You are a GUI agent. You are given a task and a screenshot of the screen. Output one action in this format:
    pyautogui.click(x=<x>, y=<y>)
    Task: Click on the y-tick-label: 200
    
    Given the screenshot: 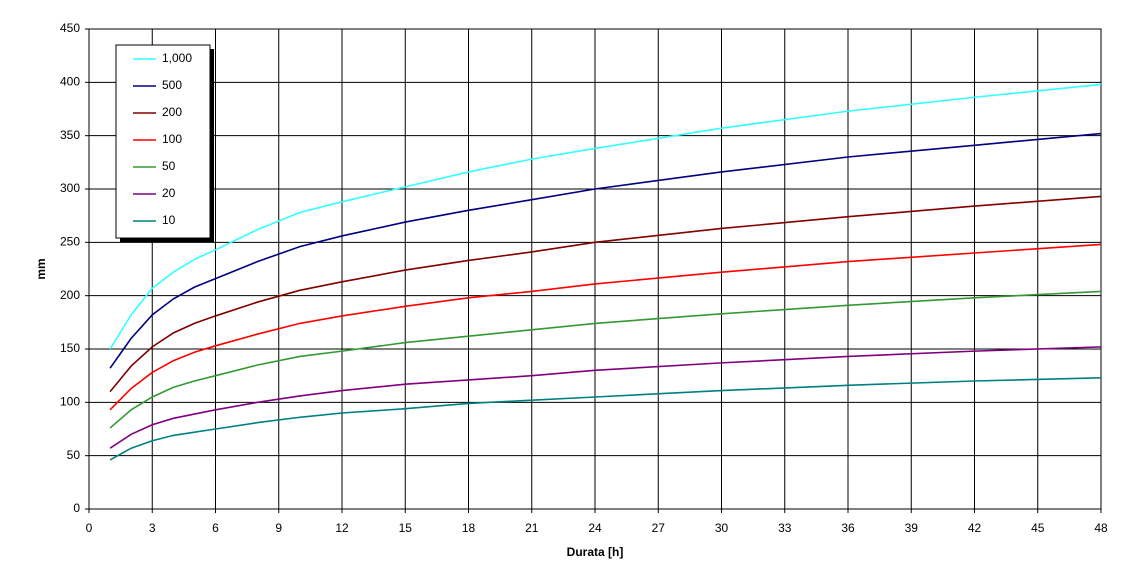 What is the action you would take?
    pyautogui.click(x=70, y=295)
    